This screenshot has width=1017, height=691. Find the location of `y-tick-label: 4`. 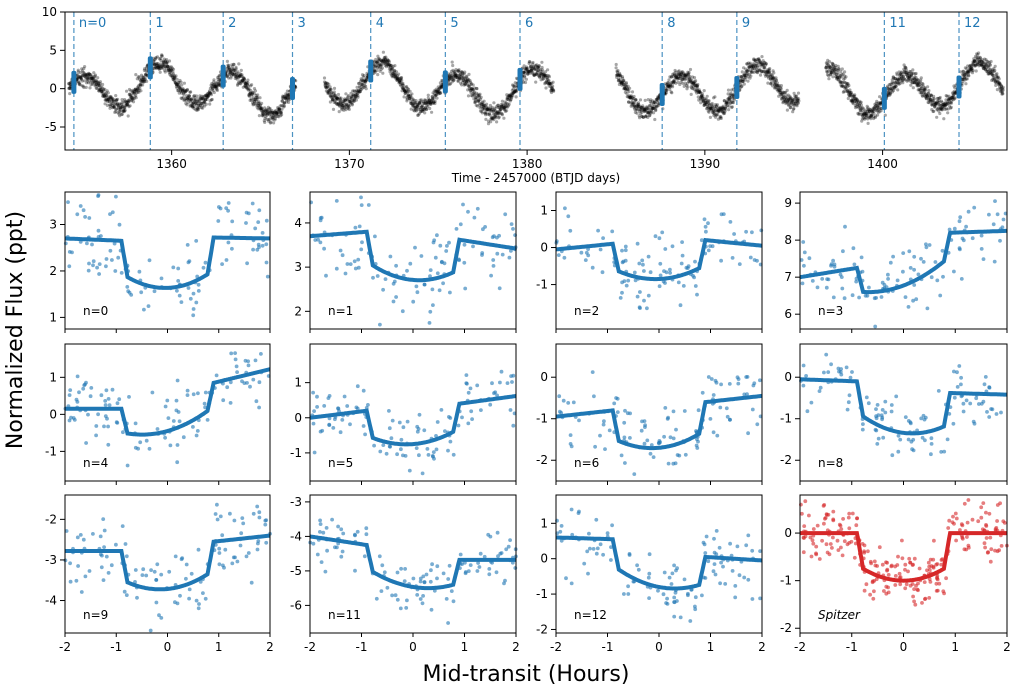

y-tick-label: 4 is located at coordinates (298, 223).